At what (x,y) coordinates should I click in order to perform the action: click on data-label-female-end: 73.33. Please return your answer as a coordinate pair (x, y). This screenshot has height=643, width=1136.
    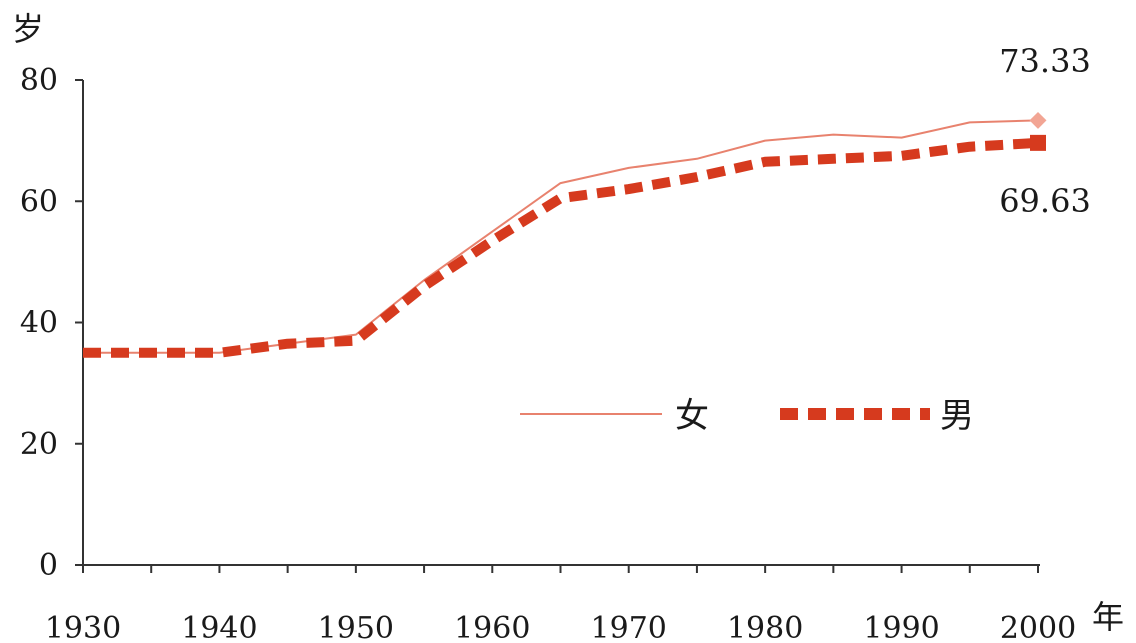
    Looking at the image, I should click on (1045, 61).